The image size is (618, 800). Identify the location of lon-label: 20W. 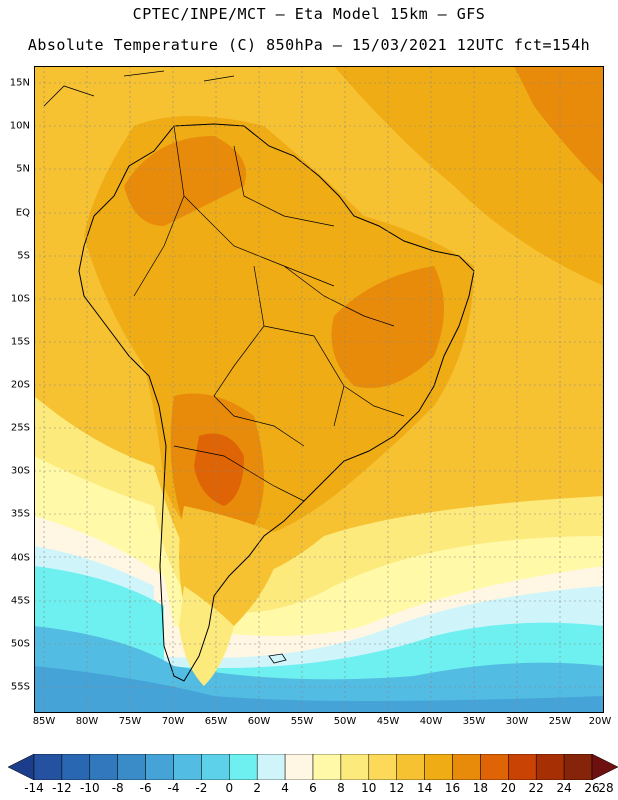
(600, 721).